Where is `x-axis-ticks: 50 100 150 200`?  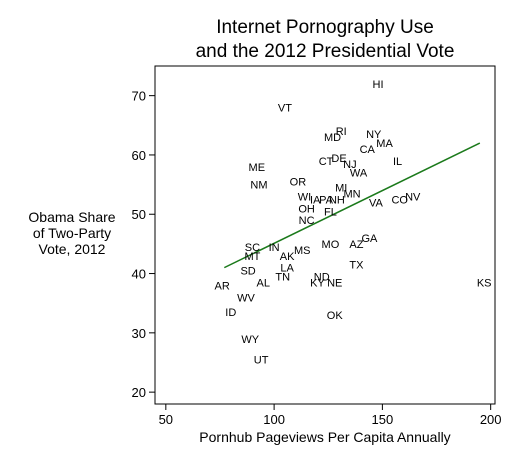 x-axis-ticks: 50 100 150 200 is located at coordinates (330, 415).